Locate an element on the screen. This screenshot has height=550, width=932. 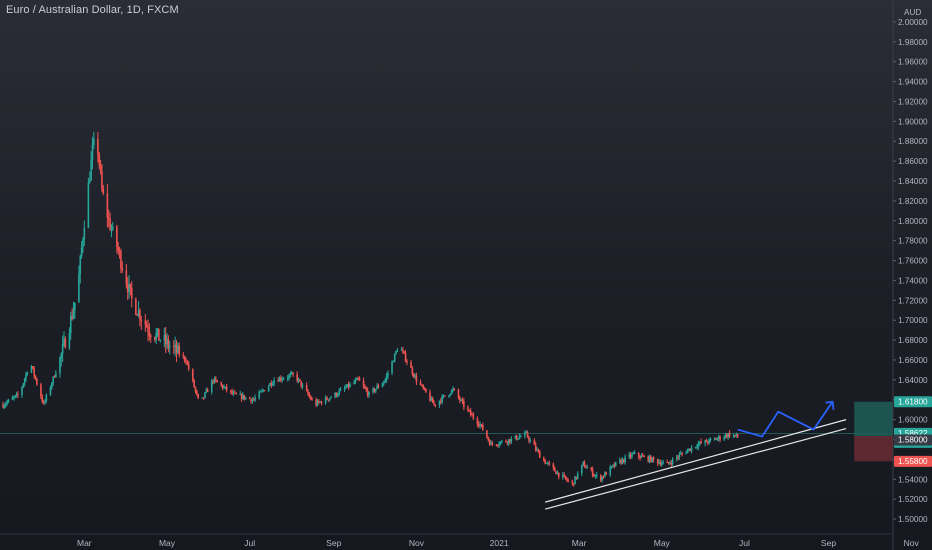
projection-path is located at coordinates (785, 419).